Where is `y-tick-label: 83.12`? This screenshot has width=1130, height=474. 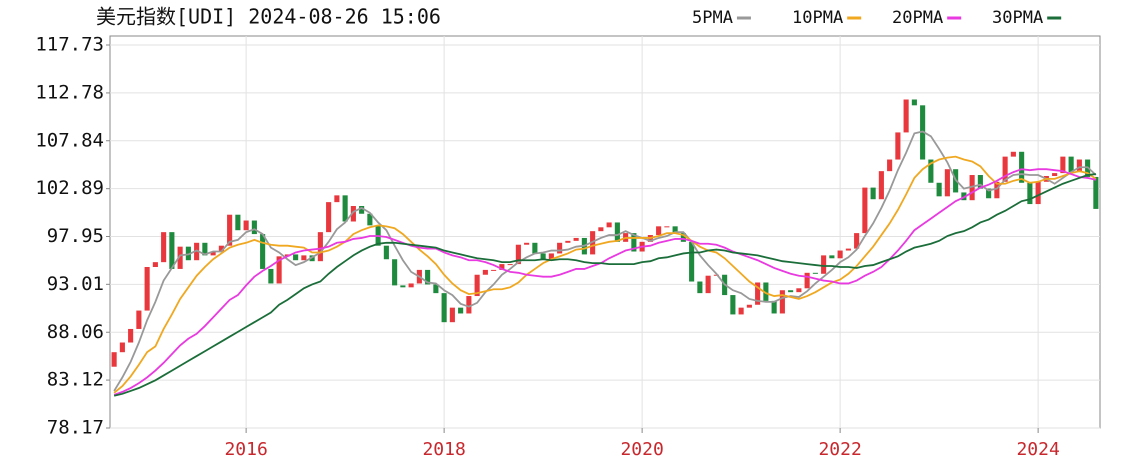
y-tick-label: 83.12 is located at coordinates (75, 380).